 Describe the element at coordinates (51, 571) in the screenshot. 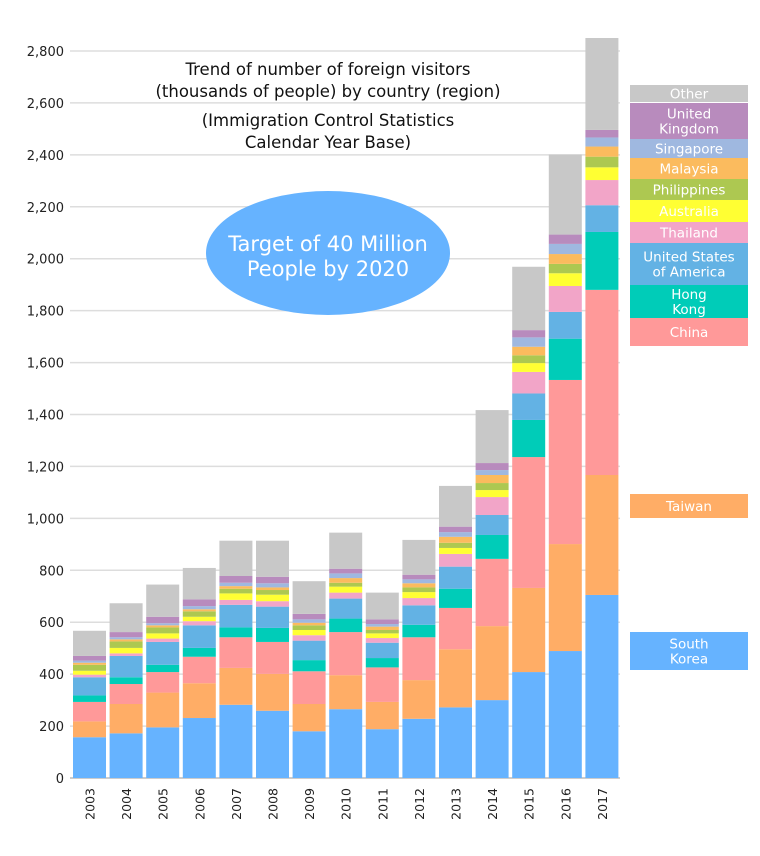

I see `y-tick-label: 800` at that location.